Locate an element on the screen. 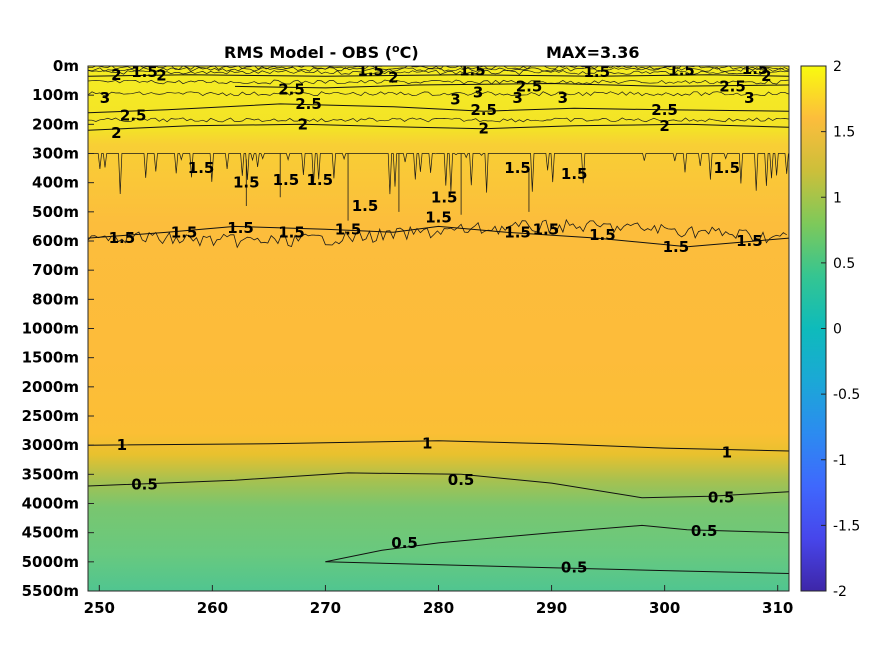  colorbar-tick-label: 2 is located at coordinates (837, 67).